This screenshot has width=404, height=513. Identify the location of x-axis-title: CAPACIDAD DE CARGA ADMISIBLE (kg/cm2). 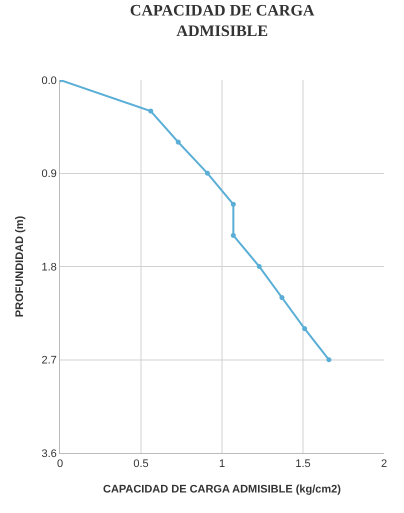
(222, 489).